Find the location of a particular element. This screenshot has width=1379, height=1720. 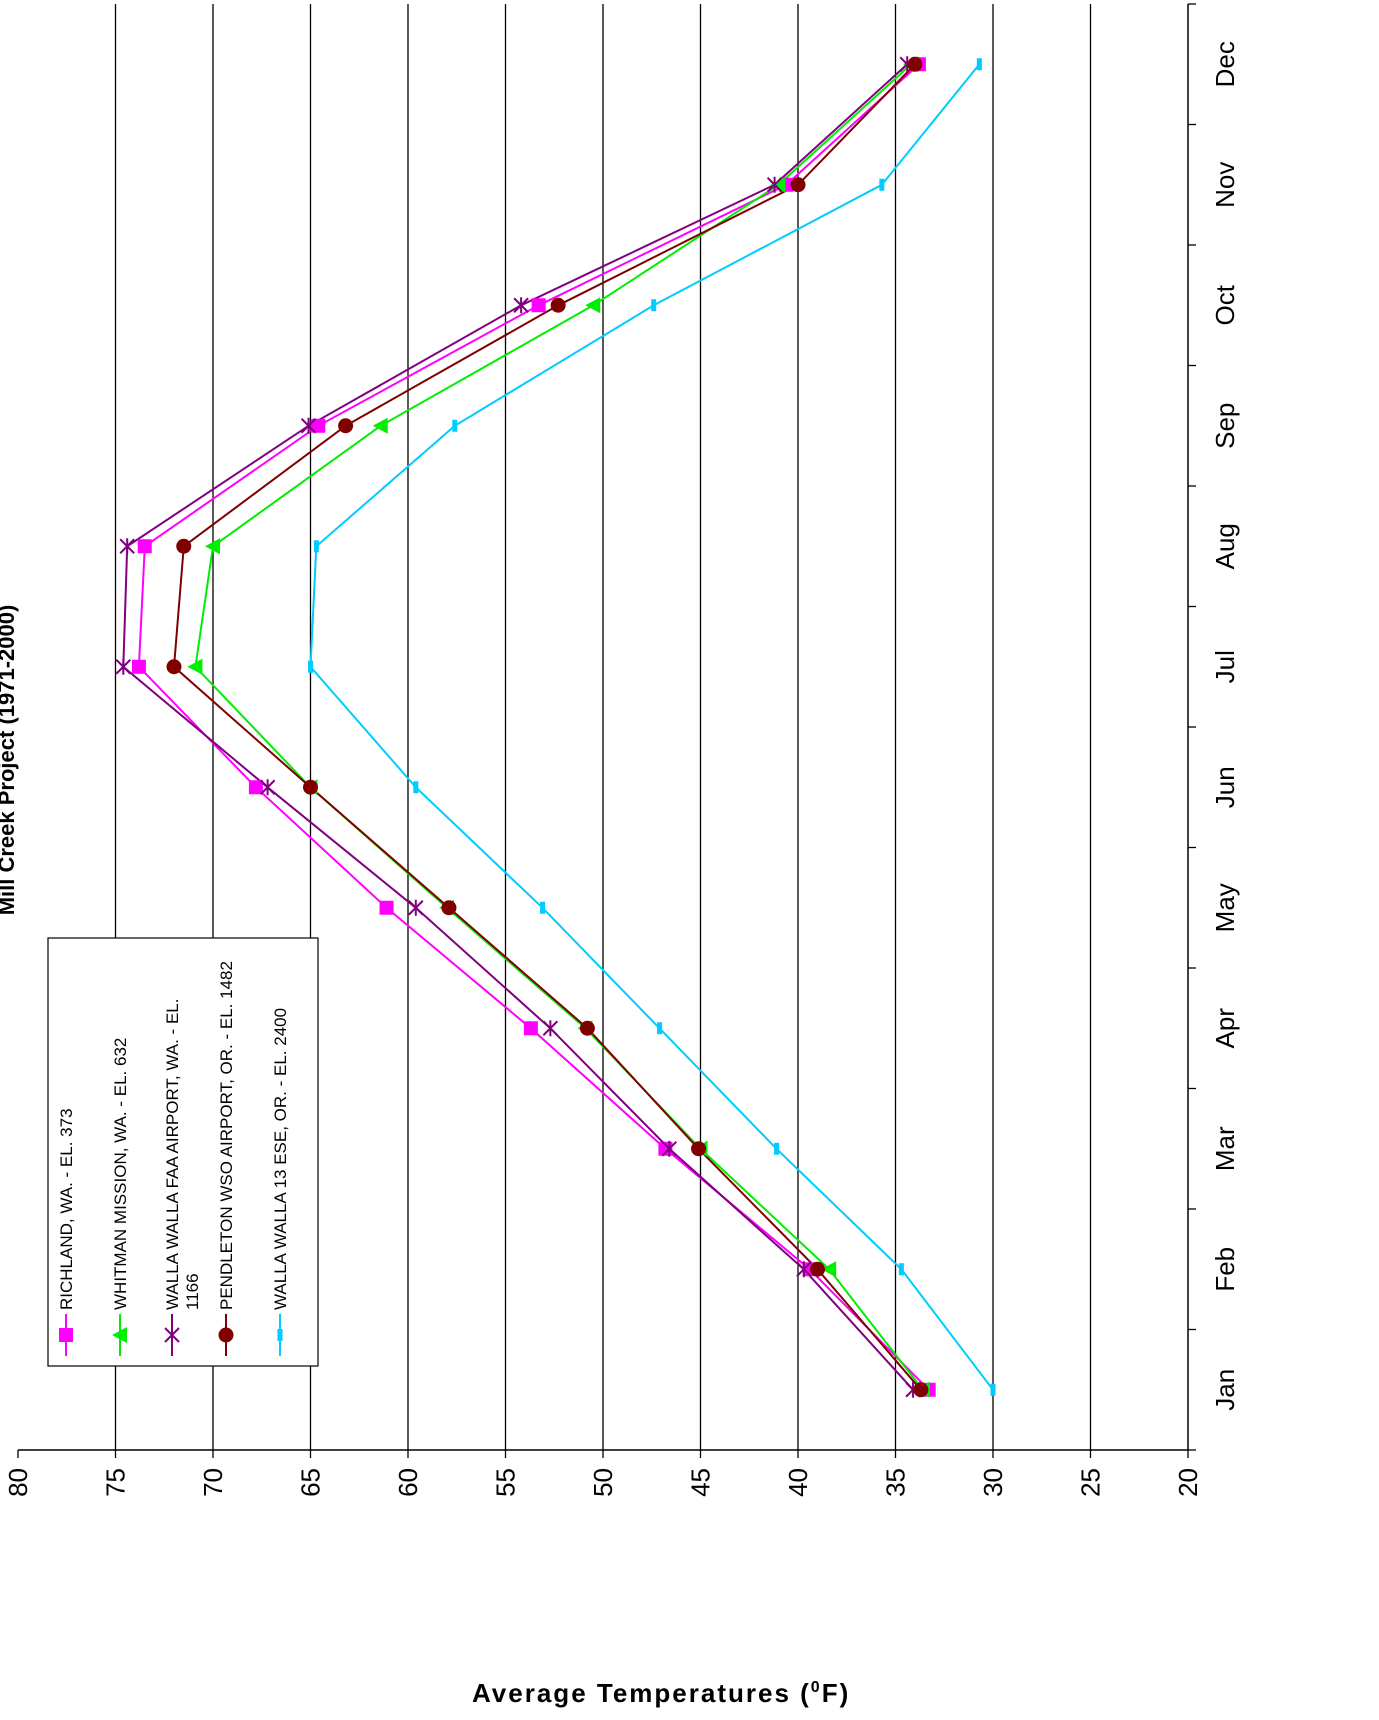

value-tick-label: 80 is located at coordinates (18, 1482).